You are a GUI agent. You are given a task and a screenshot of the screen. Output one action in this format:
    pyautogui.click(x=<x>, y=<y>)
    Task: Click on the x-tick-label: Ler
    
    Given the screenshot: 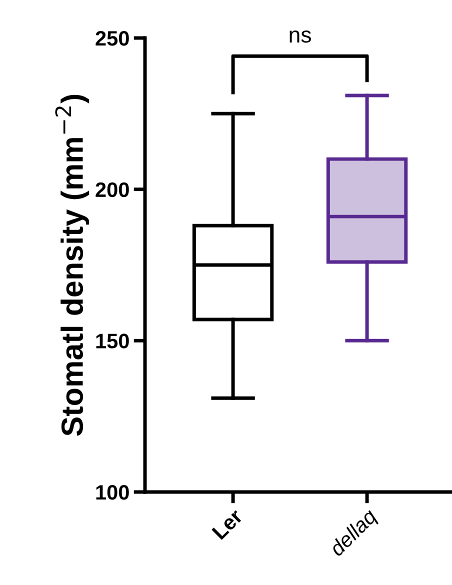 What is the action you would take?
    pyautogui.click(x=228, y=524)
    